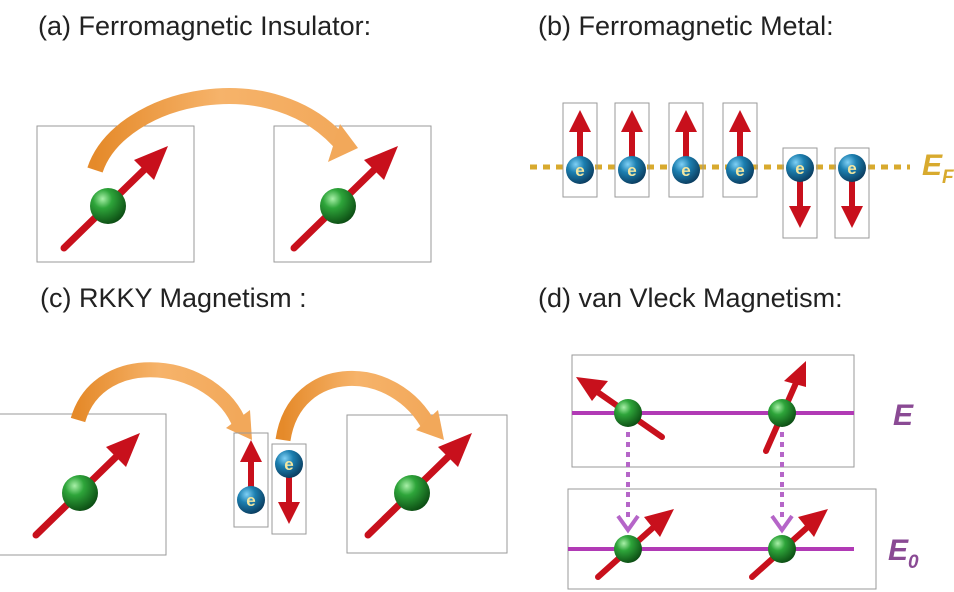  What do you see at coordinates (161, 401) in the screenshot?
I see `exchange-arrow-to-electrons` at bounding box center [161, 401].